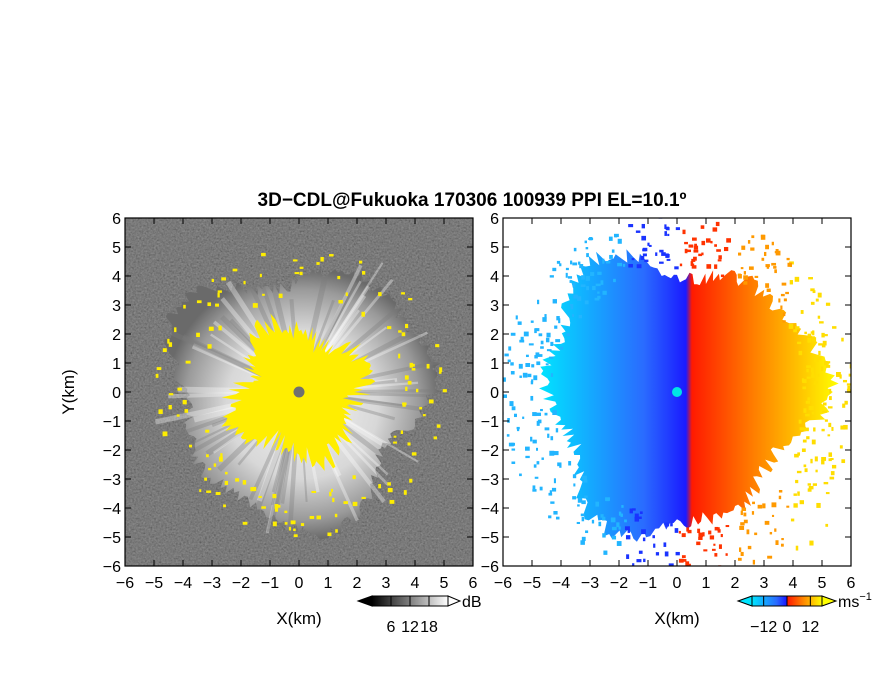  What do you see at coordinates (804, 613) in the screenshot?
I see `velocity-colorbar: −12 0 12 ms−1` at bounding box center [804, 613].